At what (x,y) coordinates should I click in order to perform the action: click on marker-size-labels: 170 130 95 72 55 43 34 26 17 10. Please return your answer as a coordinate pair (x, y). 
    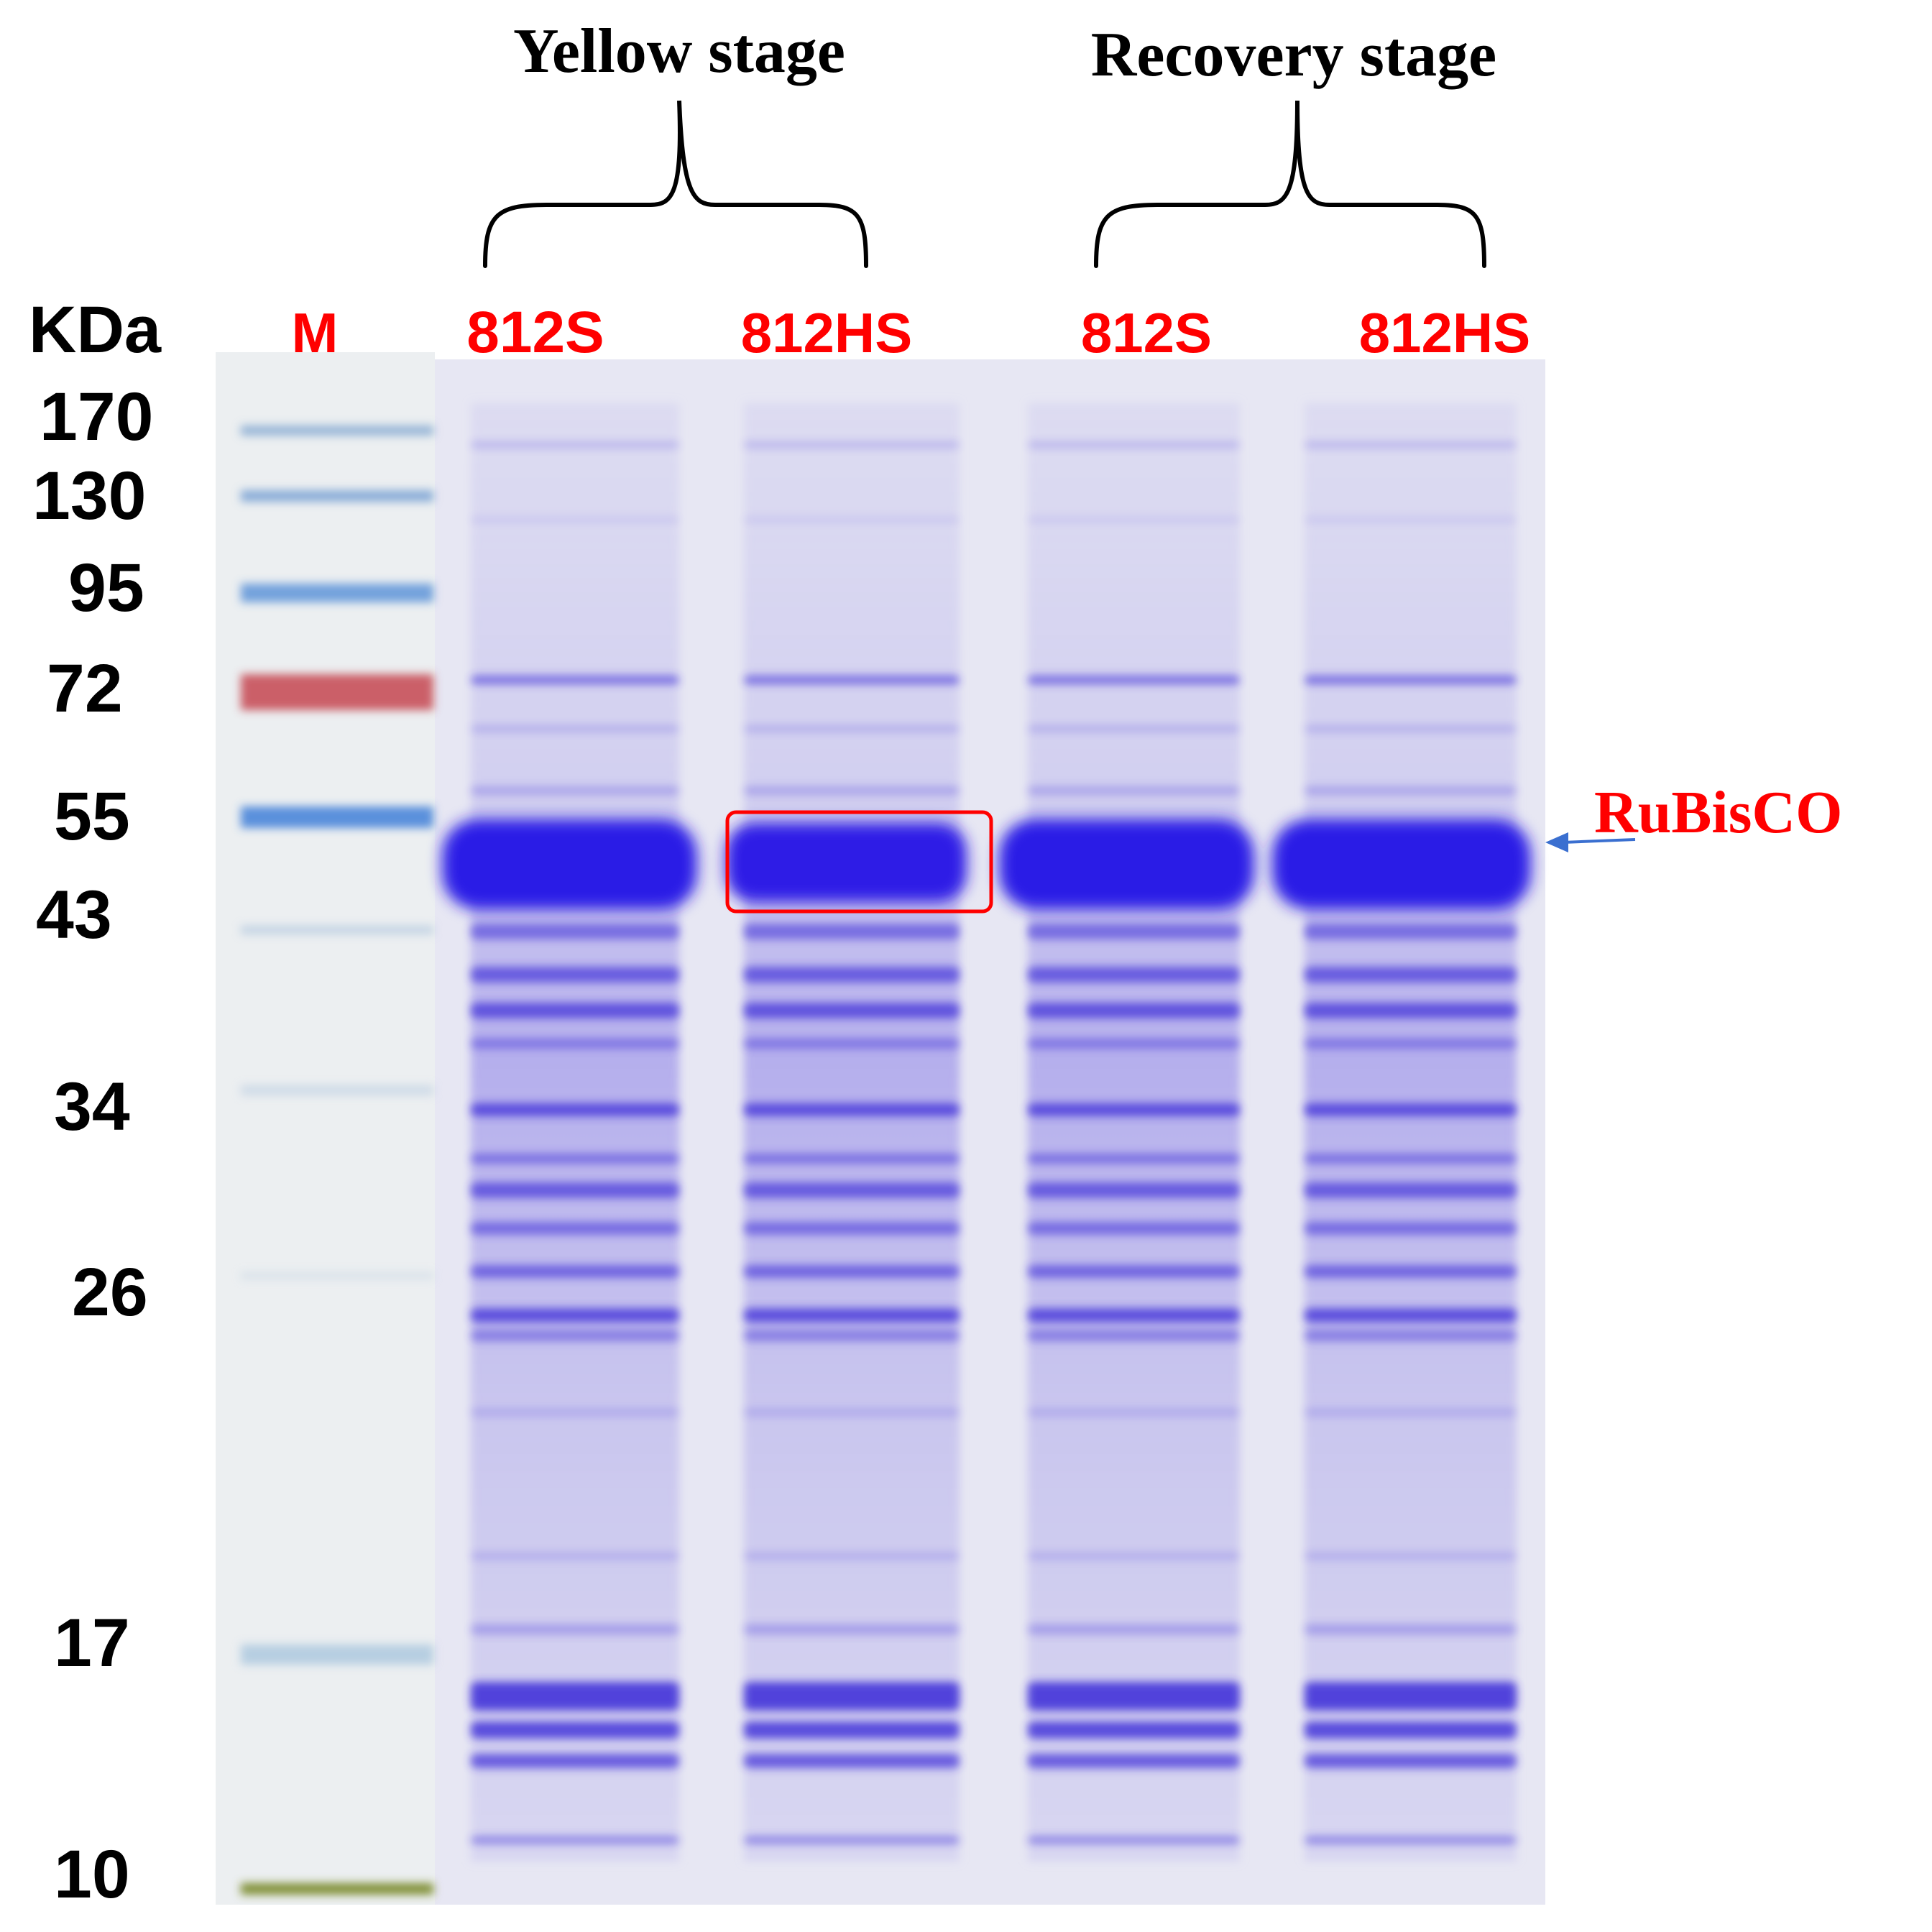
    Looking at the image, I should click on (93, 1146).